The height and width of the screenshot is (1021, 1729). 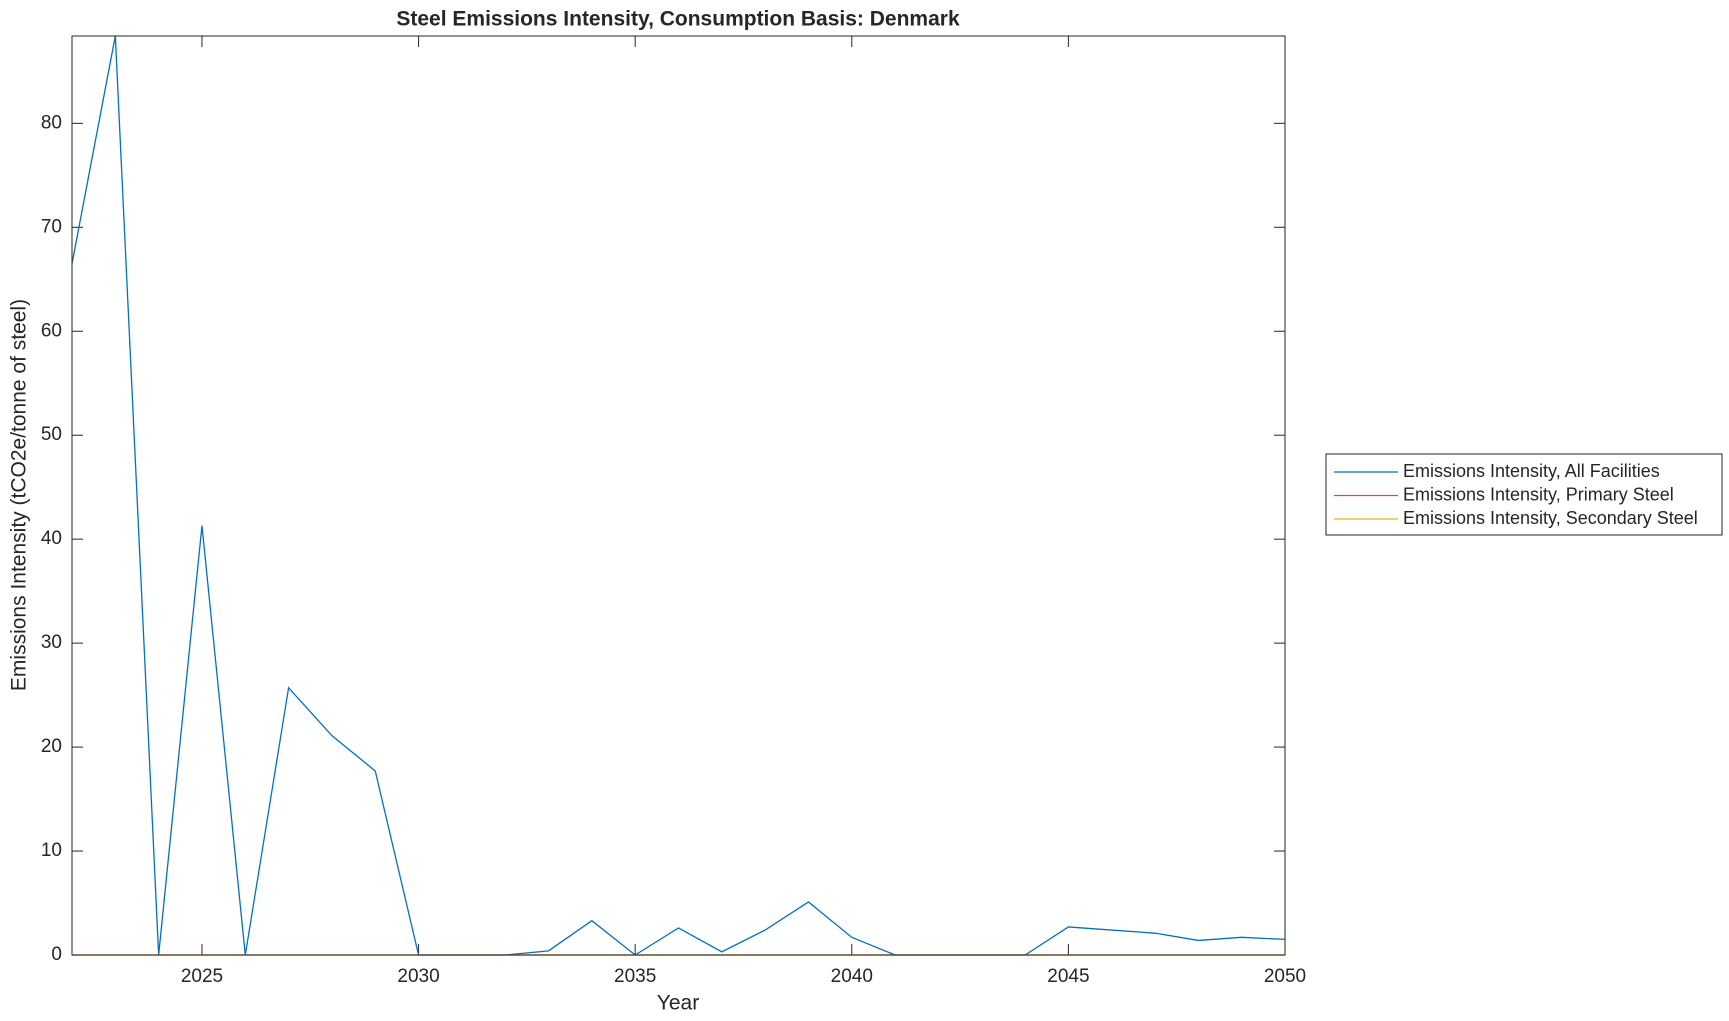 What do you see at coordinates (1538, 494) in the screenshot?
I see `legend-label: Emissions Intensity, Primary Steel` at bounding box center [1538, 494].